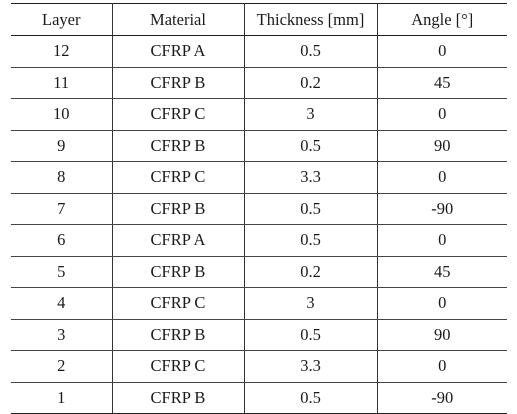 The width and height of the screenshot is (517, 414). What do you see at coordinates (62, 19) in the screenshot?
I see `column-header-layer: Layer` at bounding box center [62, 19].